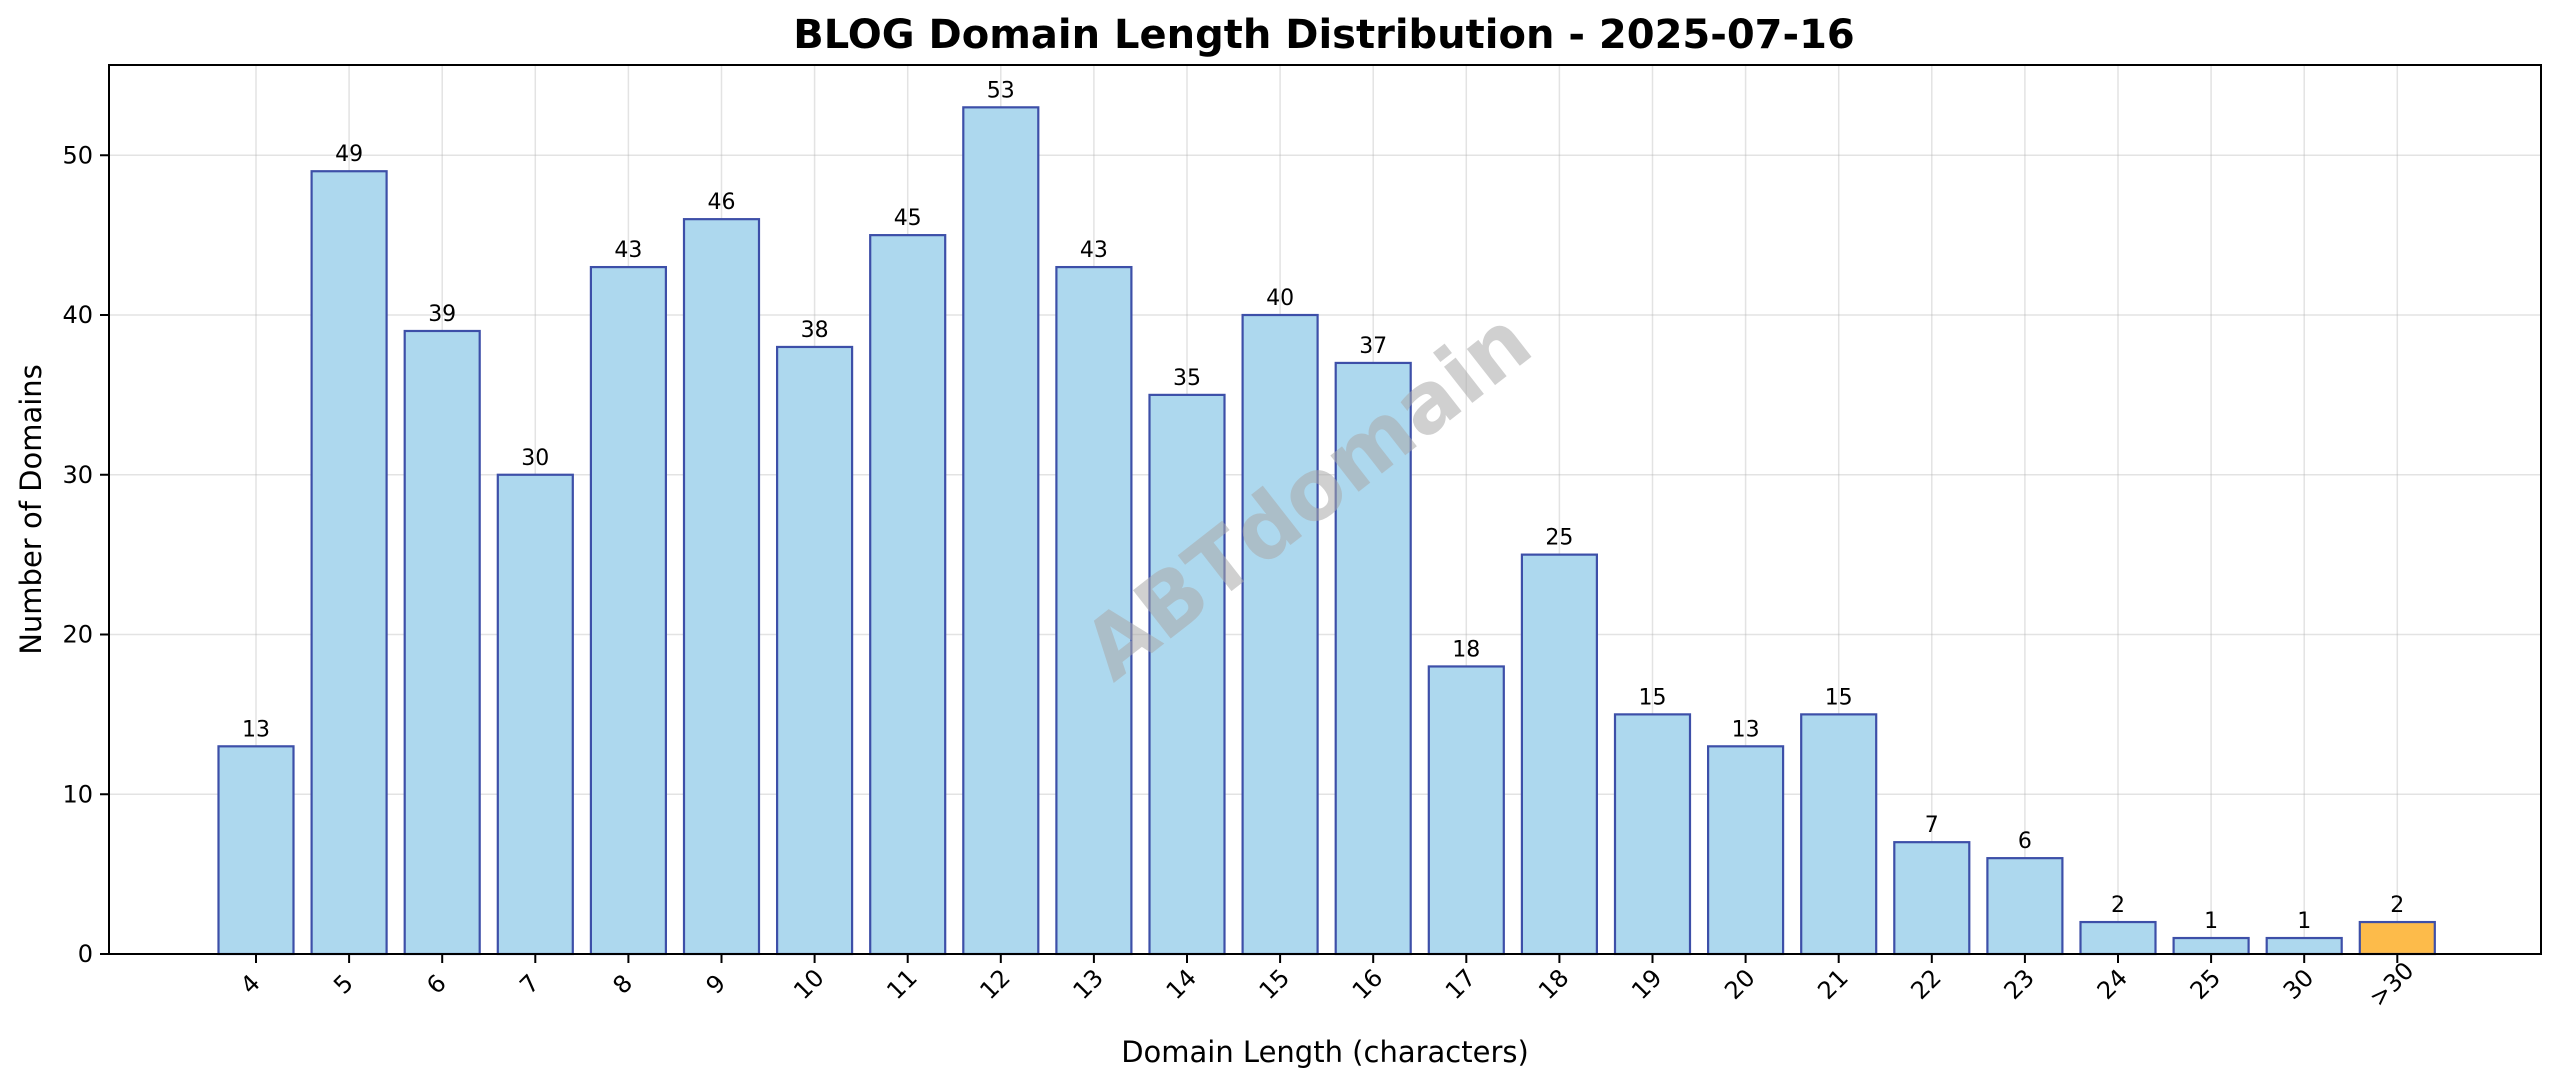 The height and width of the screenshot is (1087, 2560). Describe the element at coordinates (77, 475) in the screenshot. I see `y-tick-label: 30` at that location.